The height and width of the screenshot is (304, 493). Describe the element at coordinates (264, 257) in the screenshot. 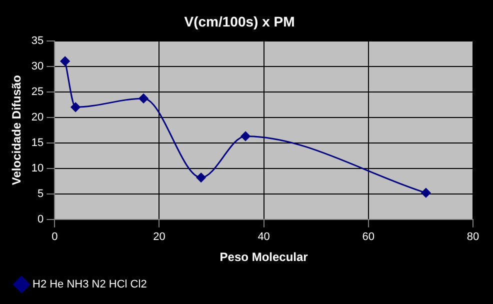

I see `x-axis-title: Peso Molecular` at that location.